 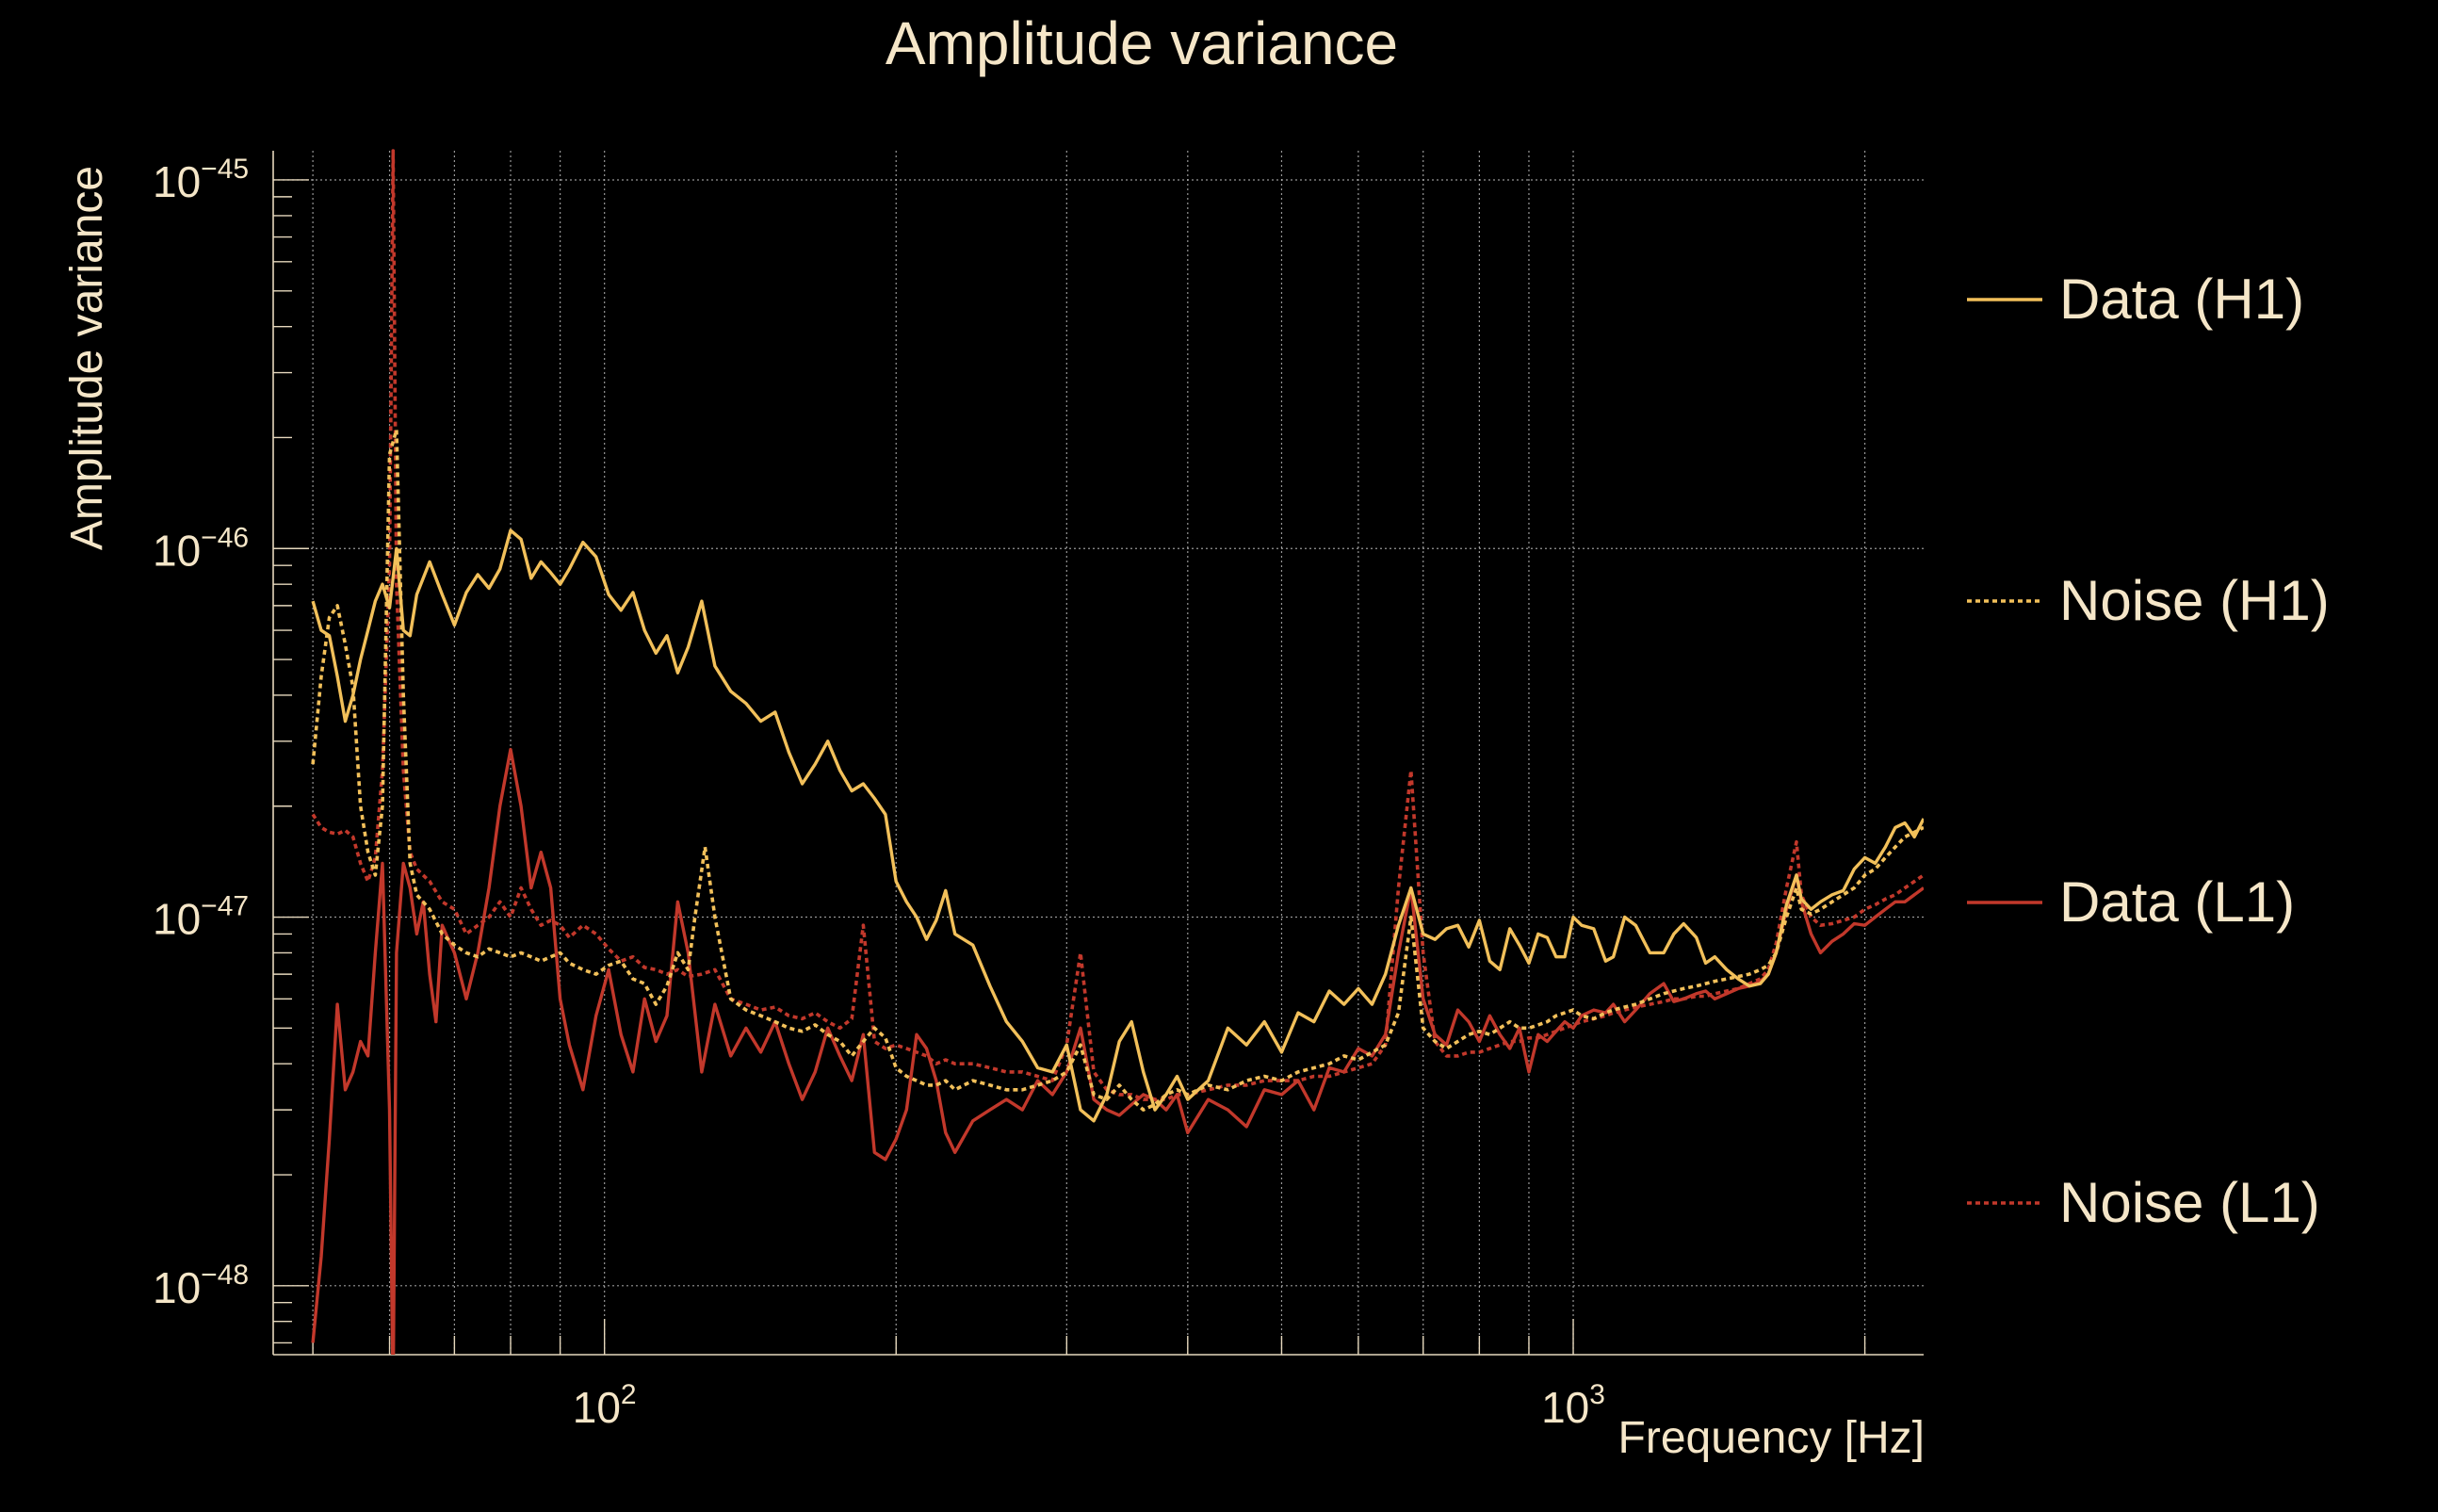 I want to click on legend-item: Data (L1), so click(x=2131, y=902).